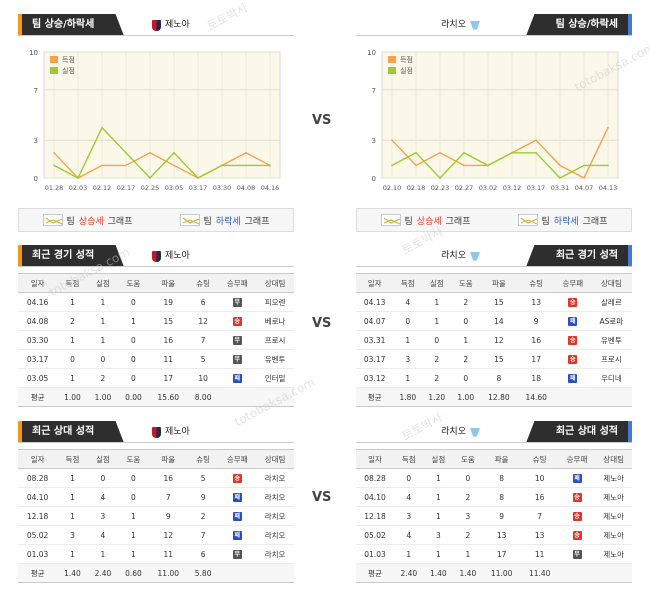 The width and height of the screenshot is (650, 590). What do you see at coordinates (494, 25) in the screenshot?
I see `away-trend-header: 라치오 팀 상승/하락세` at bounding box center [494, 25].